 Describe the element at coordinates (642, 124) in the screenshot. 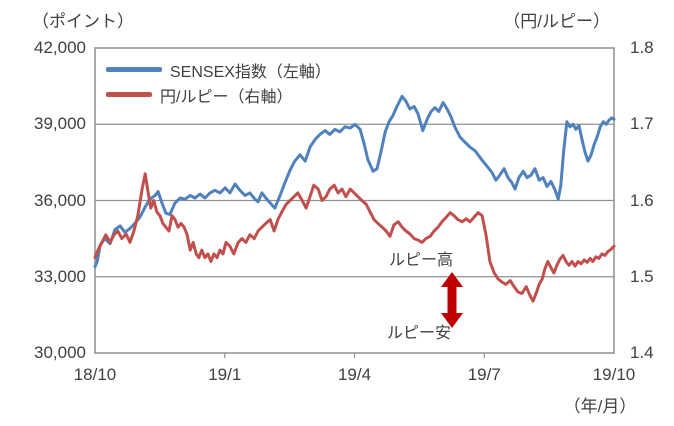

I see `y-axis-right-tick-label: 1.7` at that location.